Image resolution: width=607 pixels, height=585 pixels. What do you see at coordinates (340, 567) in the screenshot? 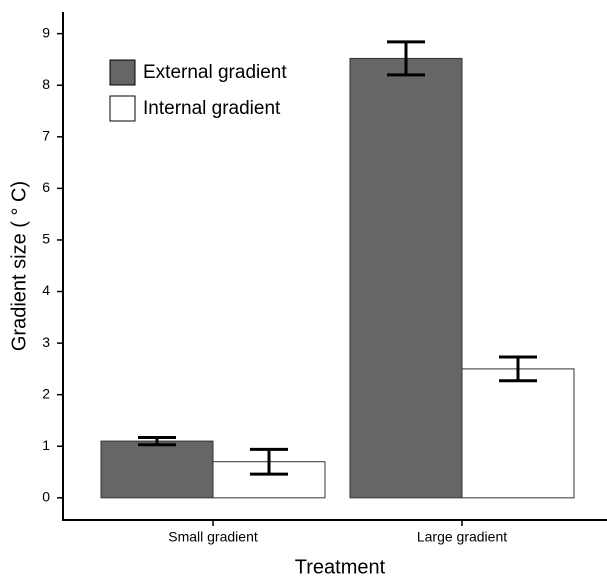
I see `x-axis-label: Treatment` at bounding box center [340, 567].